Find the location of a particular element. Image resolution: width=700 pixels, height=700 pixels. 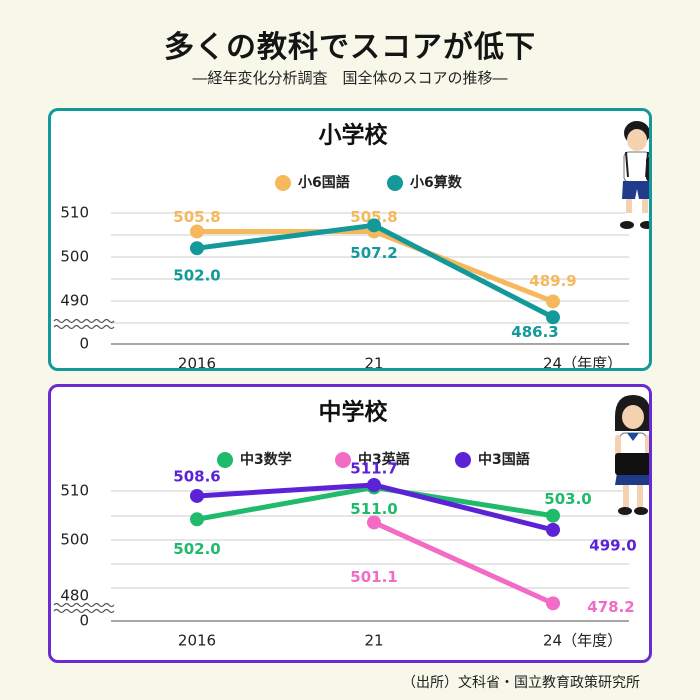

legend-label: 小6算数 is located at coordinates (436, 182).